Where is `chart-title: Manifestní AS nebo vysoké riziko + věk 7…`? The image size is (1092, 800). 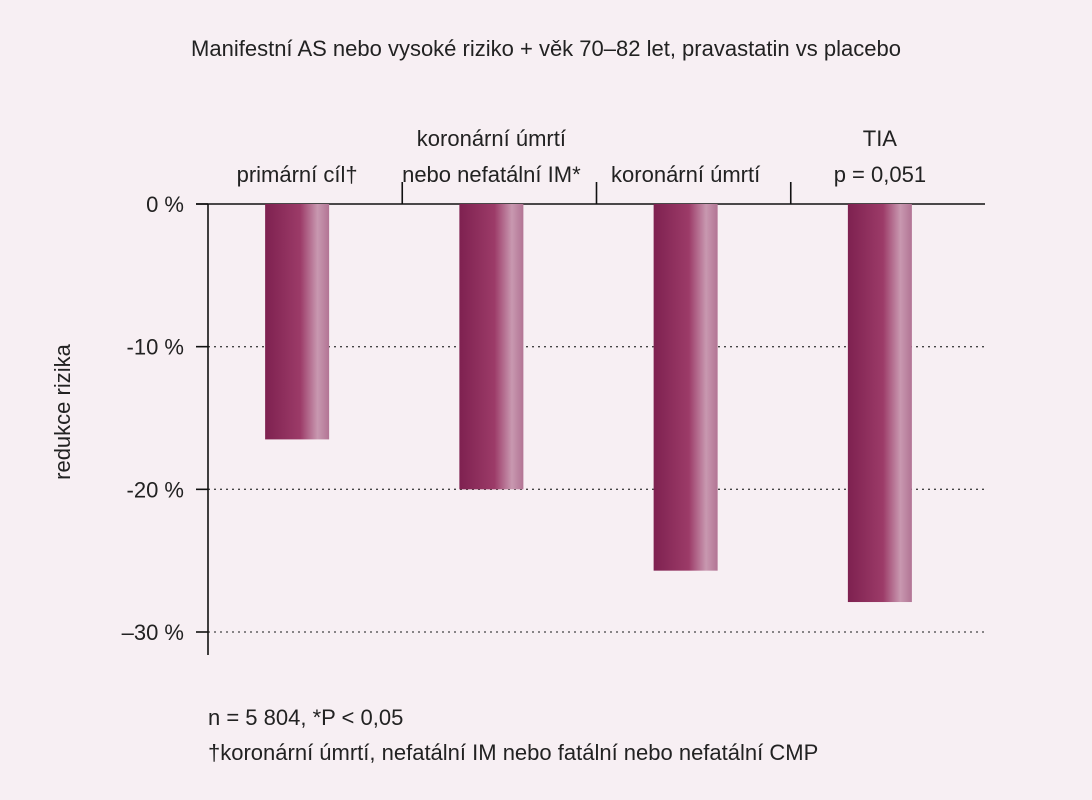
chart-title: Manifestní AS nebo vysoké riziko + věk 7… is located at coordinates (546, 48).